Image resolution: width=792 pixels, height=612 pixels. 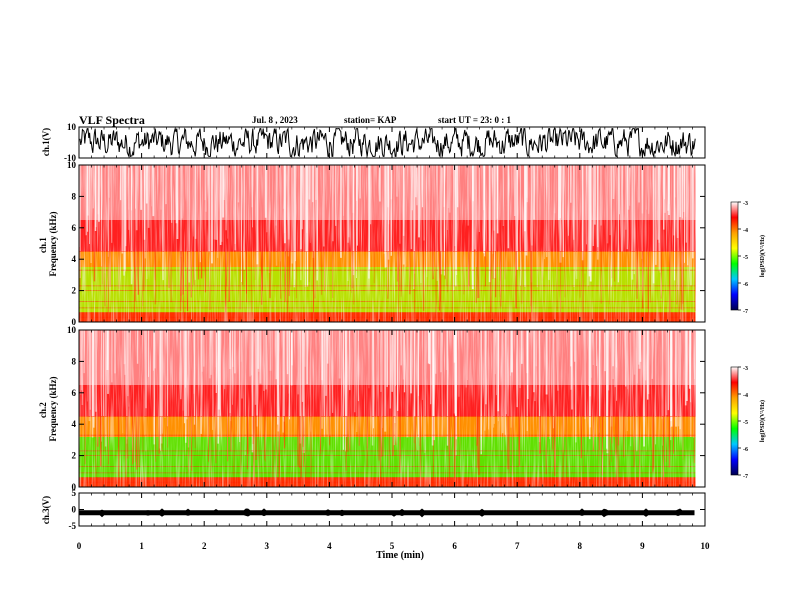 What do you see at coordinates (642, 546) in the screenshot?
I see `x-tick-label: 9` at bounding box center [642, 546].